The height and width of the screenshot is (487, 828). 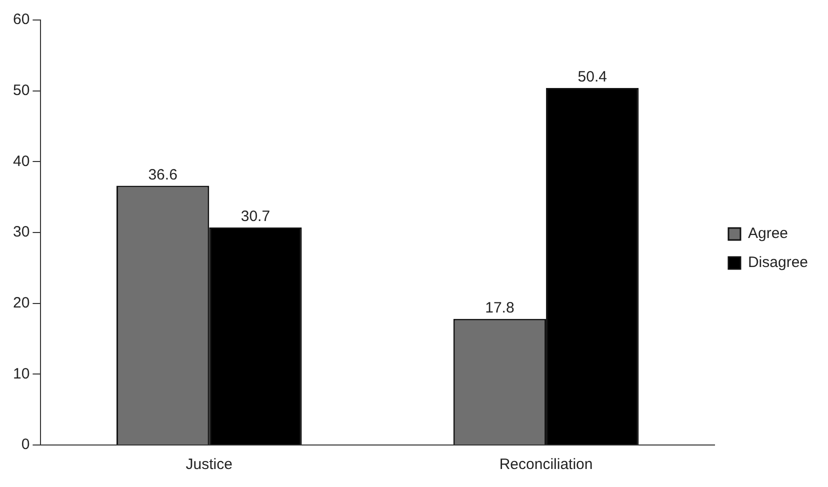 I want to click on y-tick-label: 40, so click(x=21, y=161).